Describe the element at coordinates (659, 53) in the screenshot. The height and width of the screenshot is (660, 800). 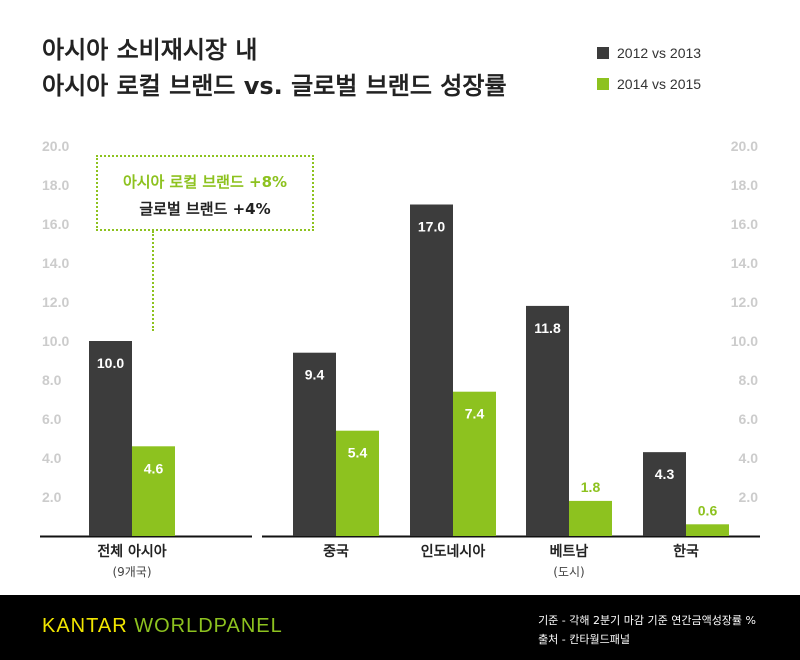
I see `legend-label-series-1: 2012 vs 2013` at that location.